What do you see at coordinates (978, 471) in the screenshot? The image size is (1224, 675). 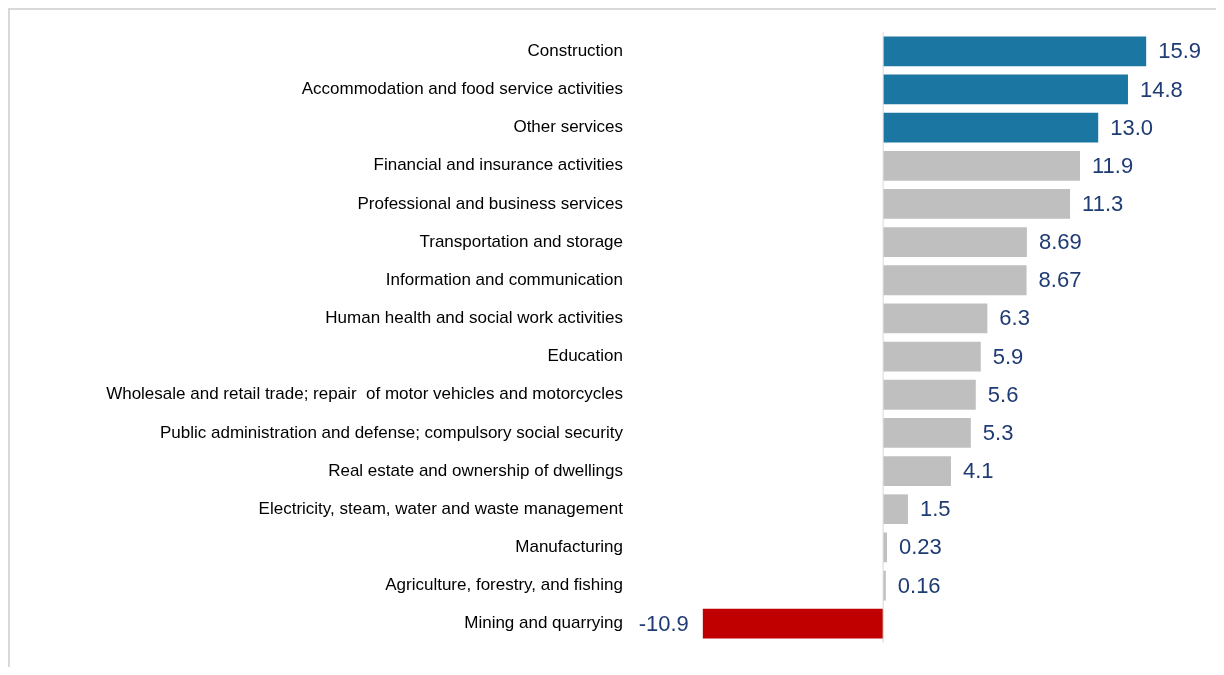 I see `data-label: 4.1` at bounding box center [978, 471].